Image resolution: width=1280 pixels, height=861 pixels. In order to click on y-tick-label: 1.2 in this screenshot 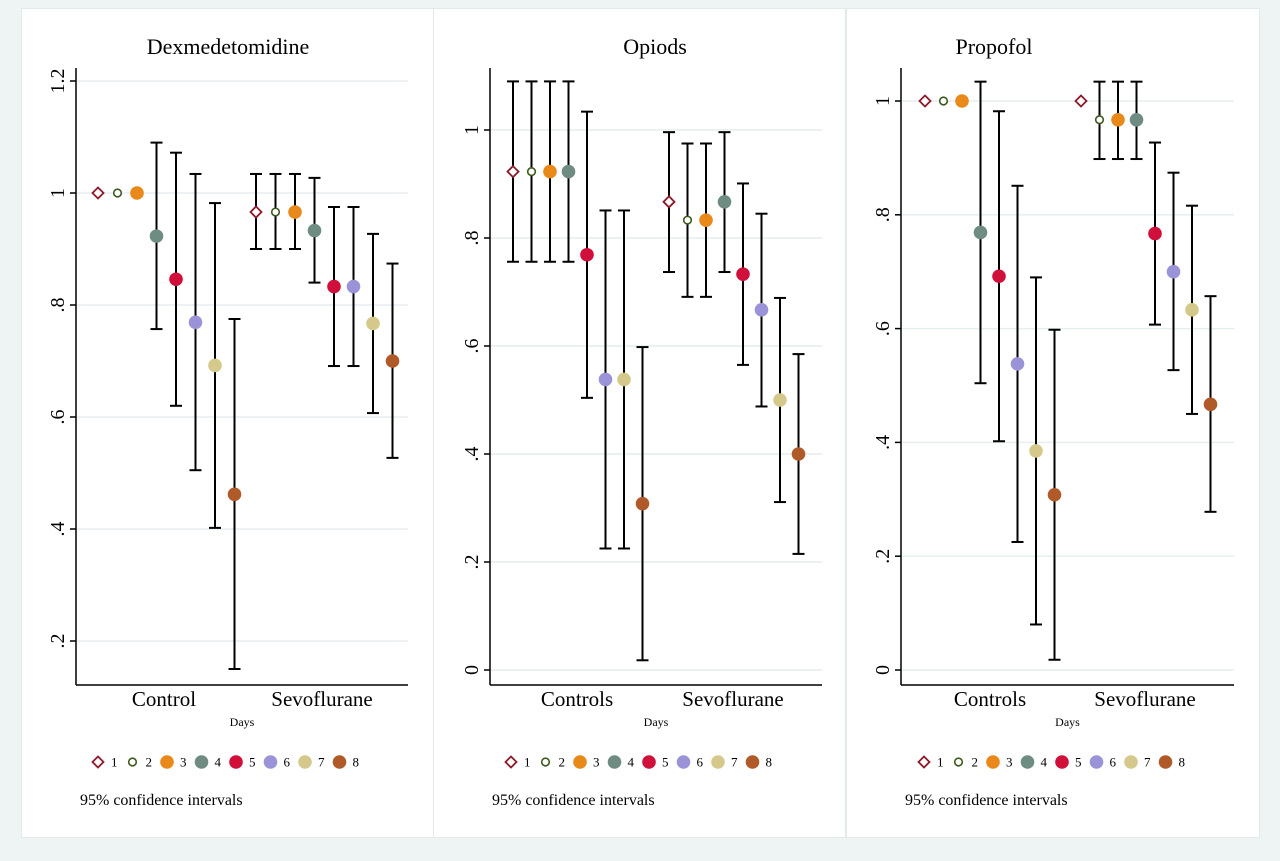, I will do `click(58, 81)`.